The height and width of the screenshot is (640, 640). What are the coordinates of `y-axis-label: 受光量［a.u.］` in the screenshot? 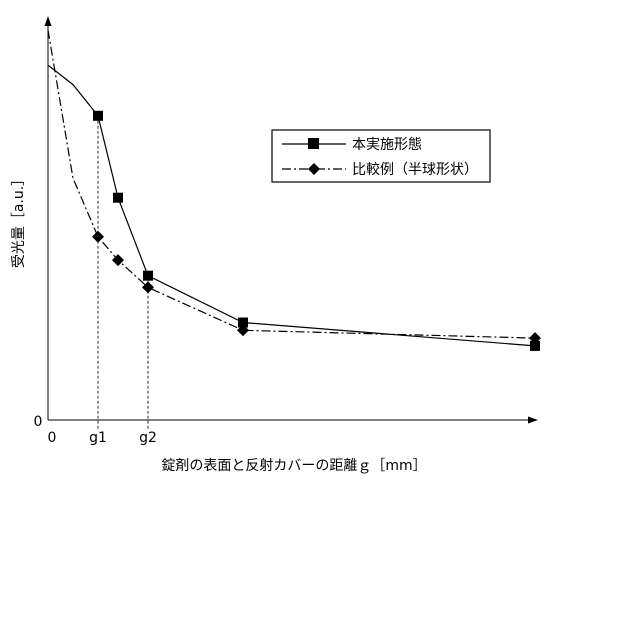 It's located at (19, 220).